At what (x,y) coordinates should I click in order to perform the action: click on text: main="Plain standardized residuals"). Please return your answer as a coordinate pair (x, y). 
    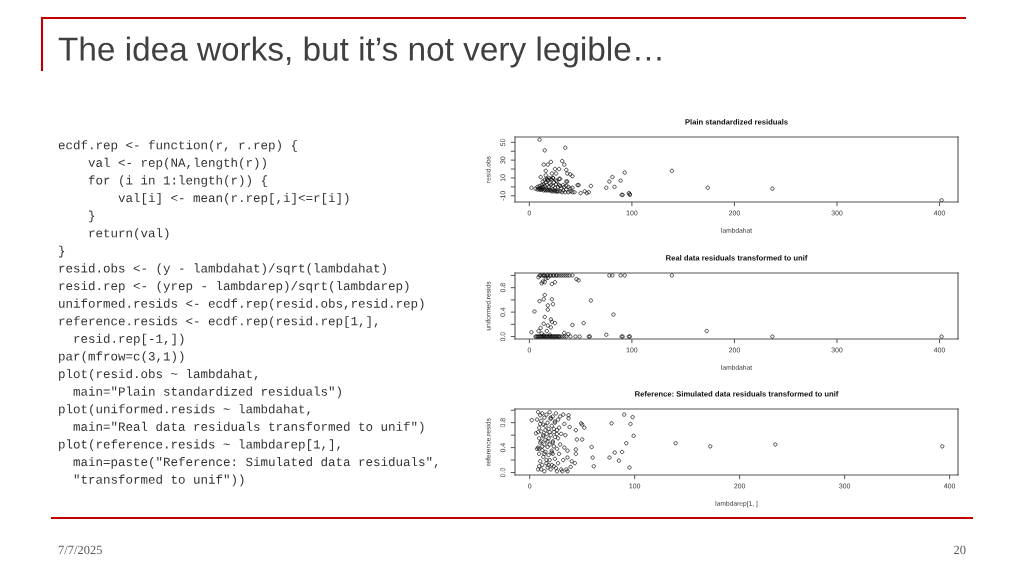
    Looking at the image, I should click on (207, 392).